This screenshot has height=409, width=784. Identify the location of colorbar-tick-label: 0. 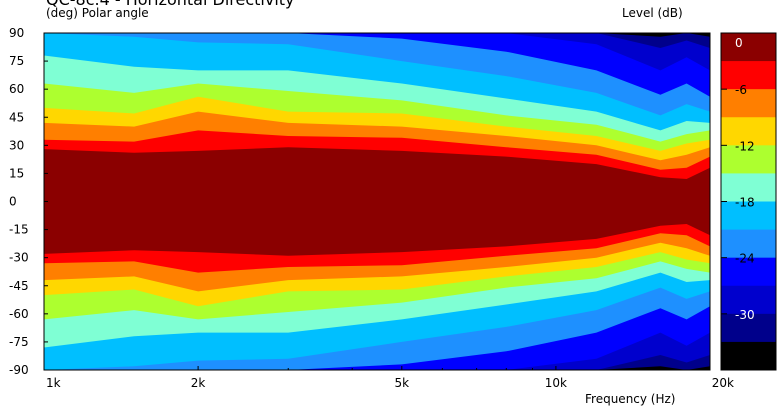
(739, 43).